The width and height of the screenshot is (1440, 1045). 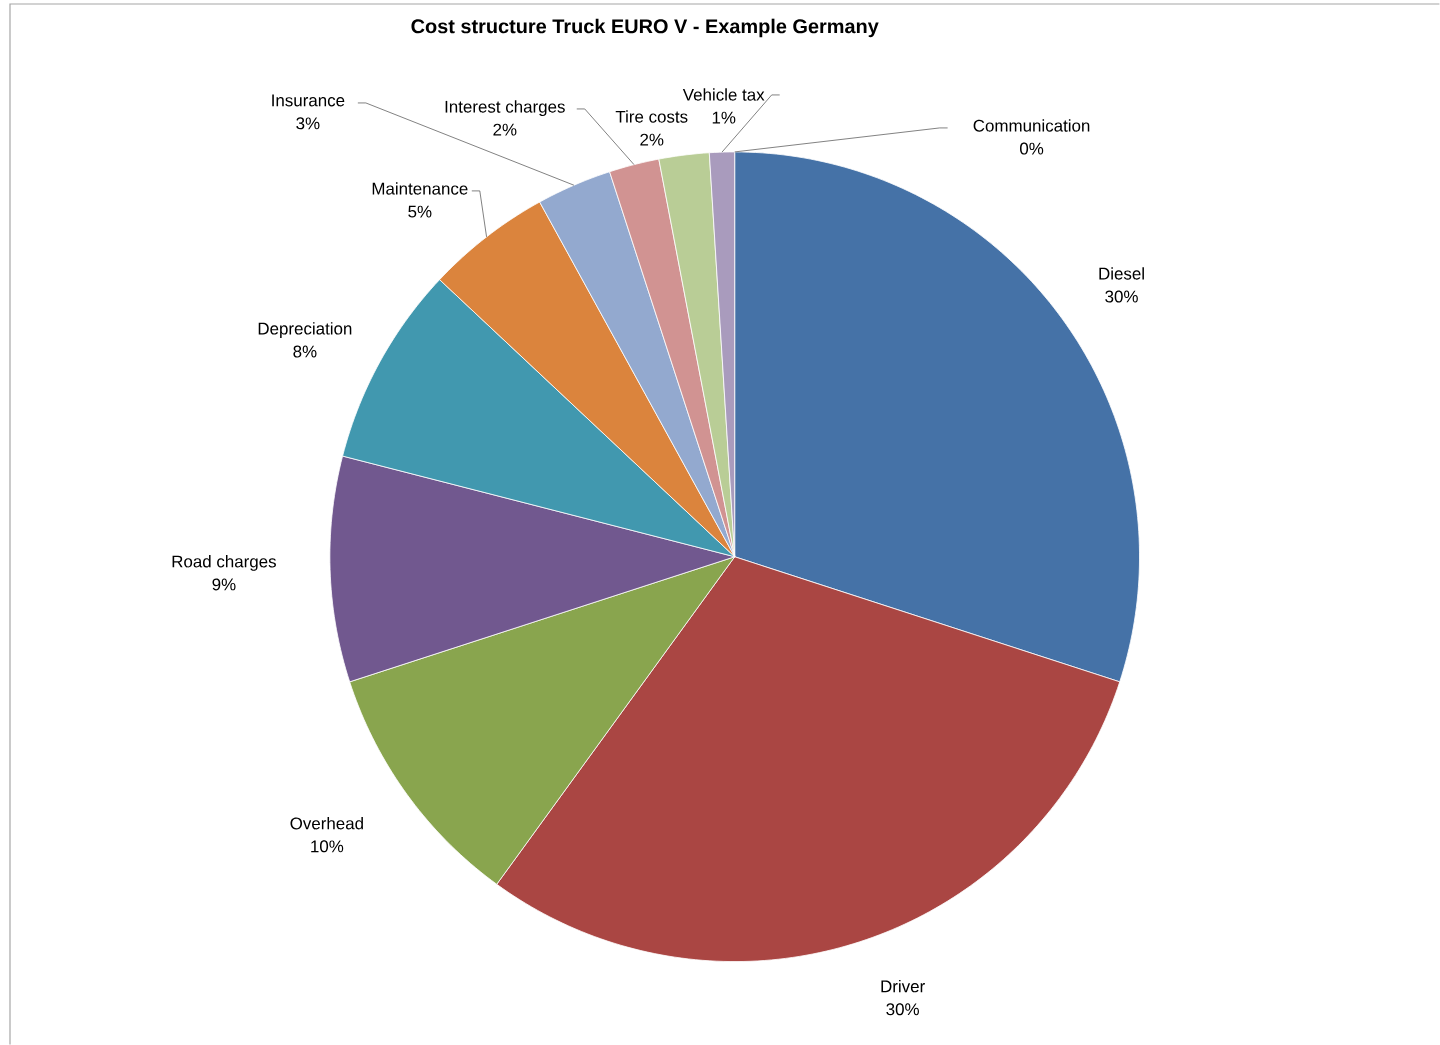 I want to click on slice-label: Diesel, so click(x=1121, y=273).